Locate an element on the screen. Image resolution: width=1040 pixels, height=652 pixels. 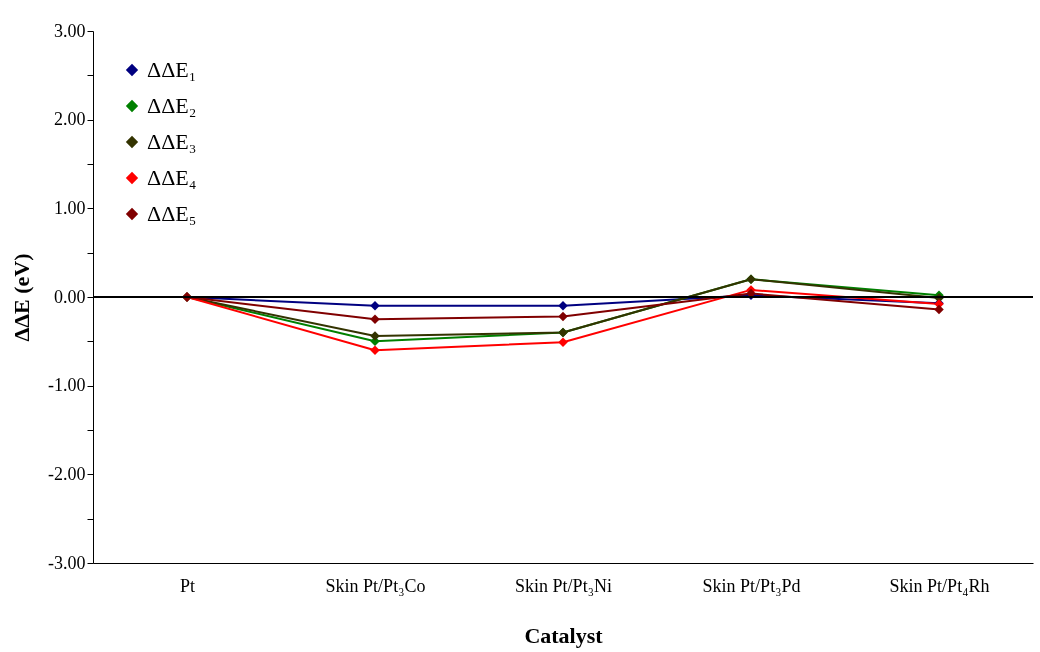
x-tick-label: Skin Pt/Pt₃Co is located at coordinates (375, 585).